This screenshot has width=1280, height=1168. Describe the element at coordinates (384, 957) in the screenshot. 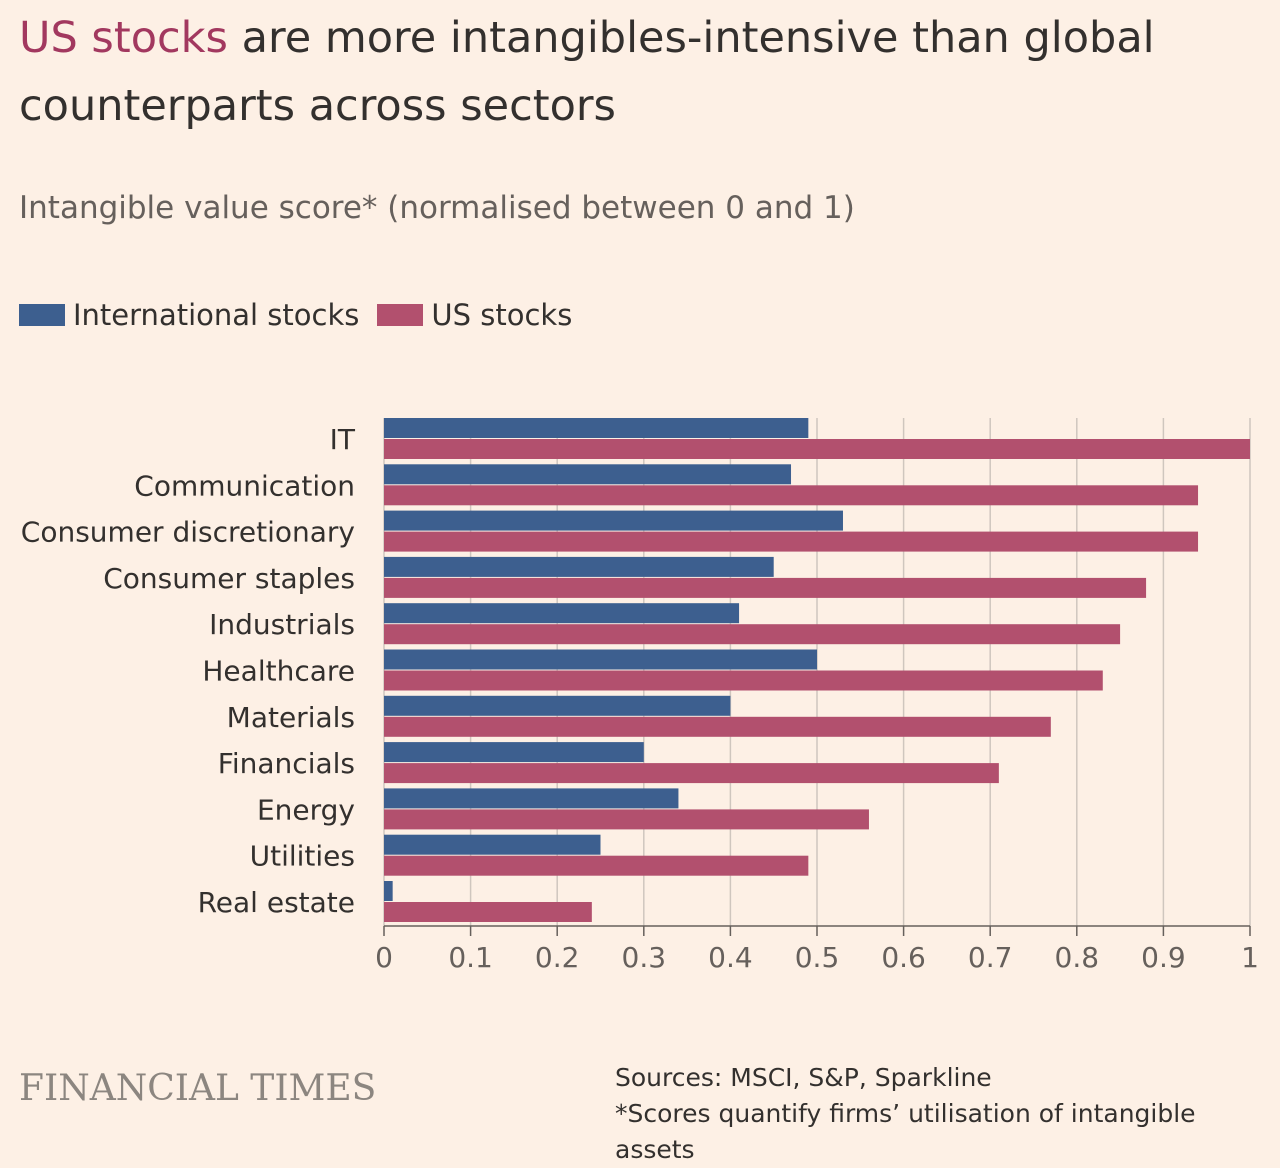

I see `x-tick-label-0: 0` at that location.